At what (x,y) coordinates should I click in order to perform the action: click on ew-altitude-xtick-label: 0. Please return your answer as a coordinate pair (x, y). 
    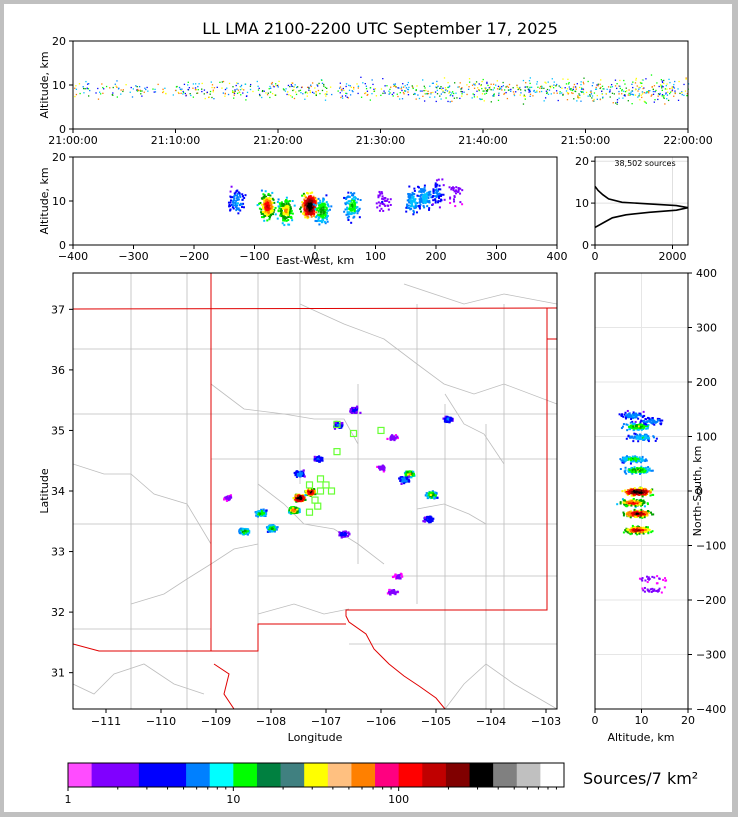
    Looking at the image, I should click on (315, 256).